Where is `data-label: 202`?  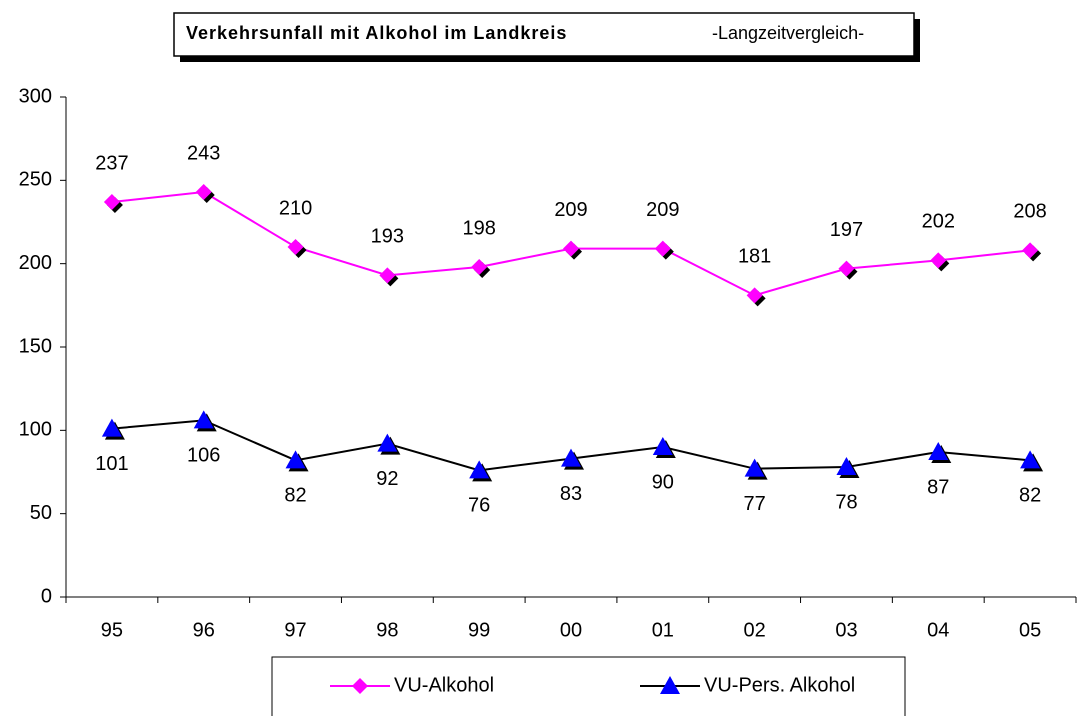 data-label: 202 is located at coordinates (938, 222).